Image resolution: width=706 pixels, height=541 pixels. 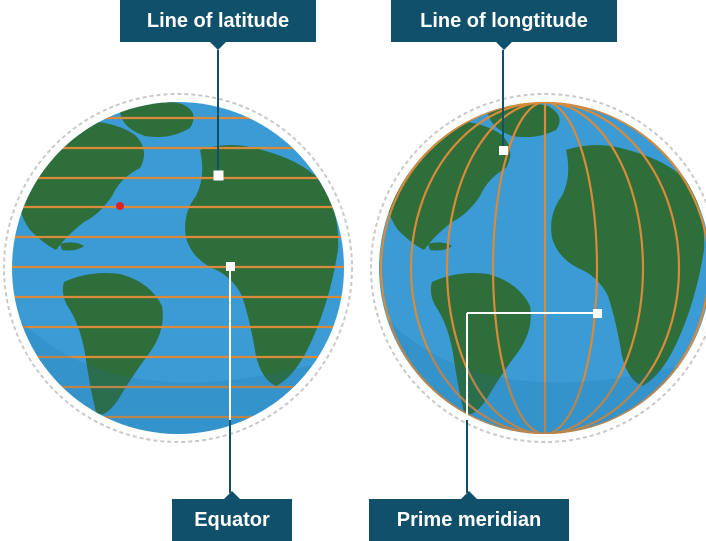 I want to click on label-equator: Equator, so click(x=232, y=516).